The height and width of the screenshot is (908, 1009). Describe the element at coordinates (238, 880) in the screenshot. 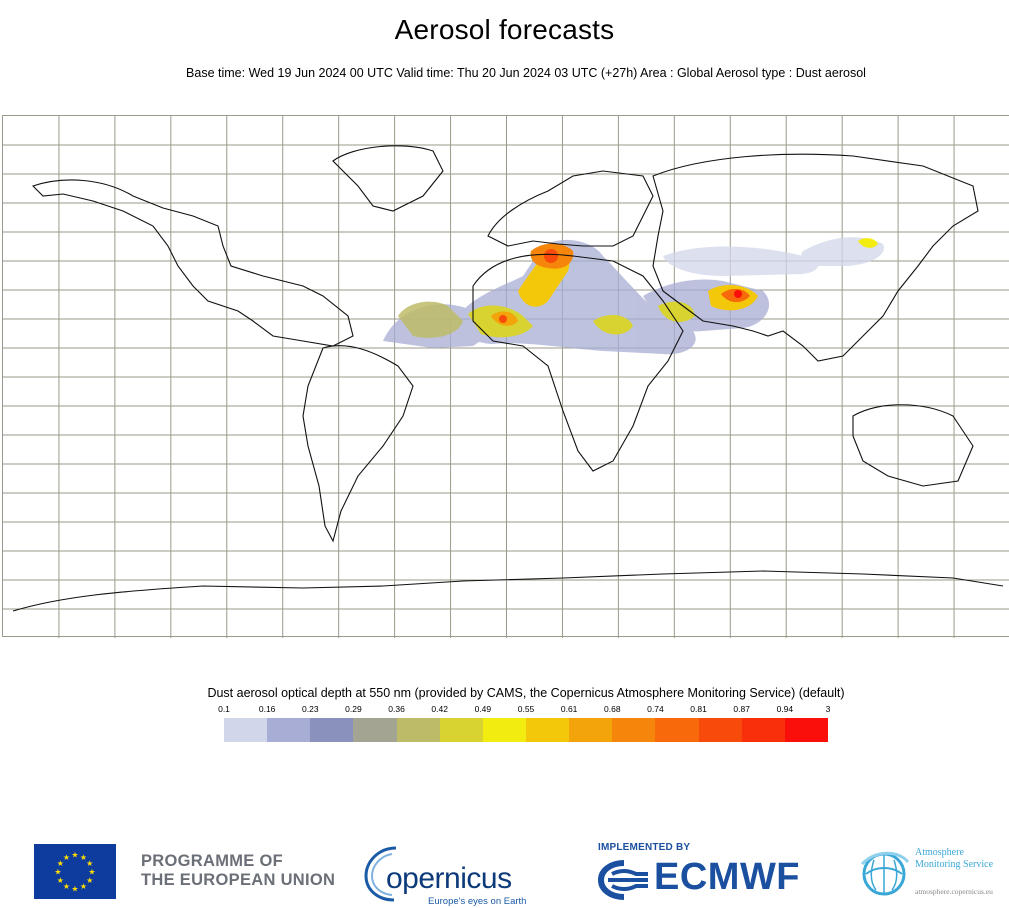

I see `eu-line-2: THE EUROPEAN UNION` at that location.